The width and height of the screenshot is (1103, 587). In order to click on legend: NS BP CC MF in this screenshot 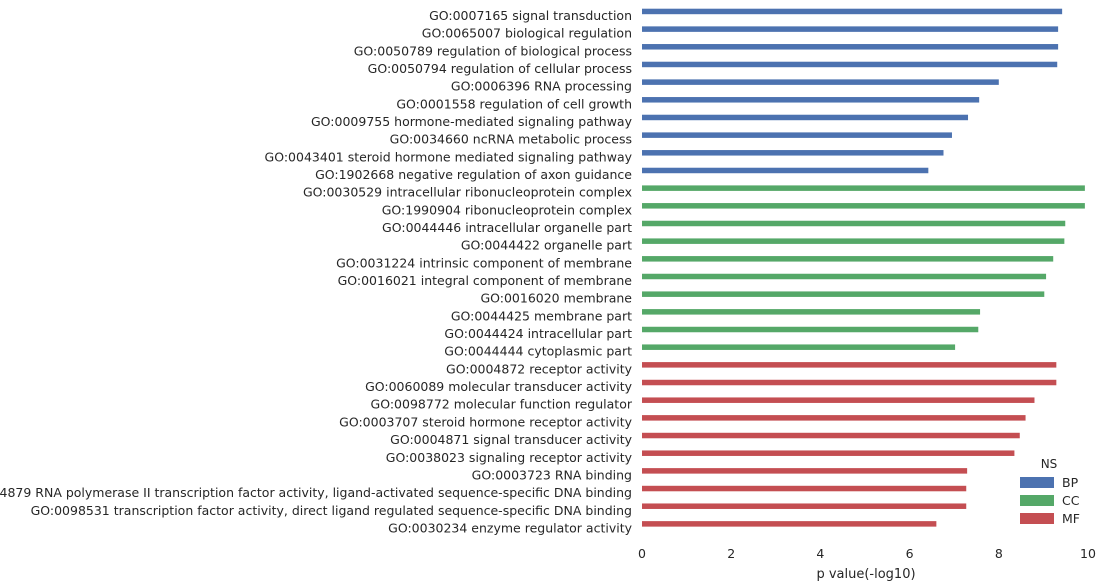, I will do `click(1050, 491)`.